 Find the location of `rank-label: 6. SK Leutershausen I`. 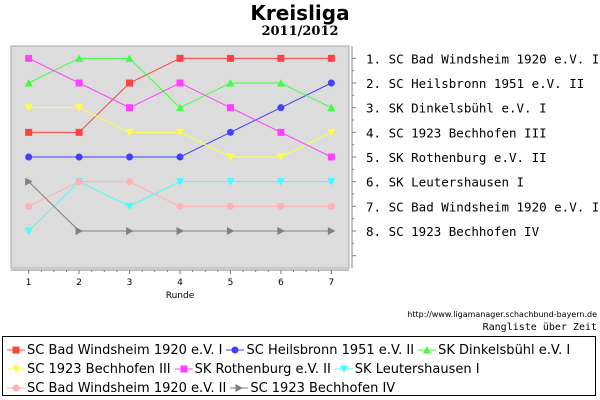

rank-label: 6. SK Leutershausen I is located at coordinates (445, 182).